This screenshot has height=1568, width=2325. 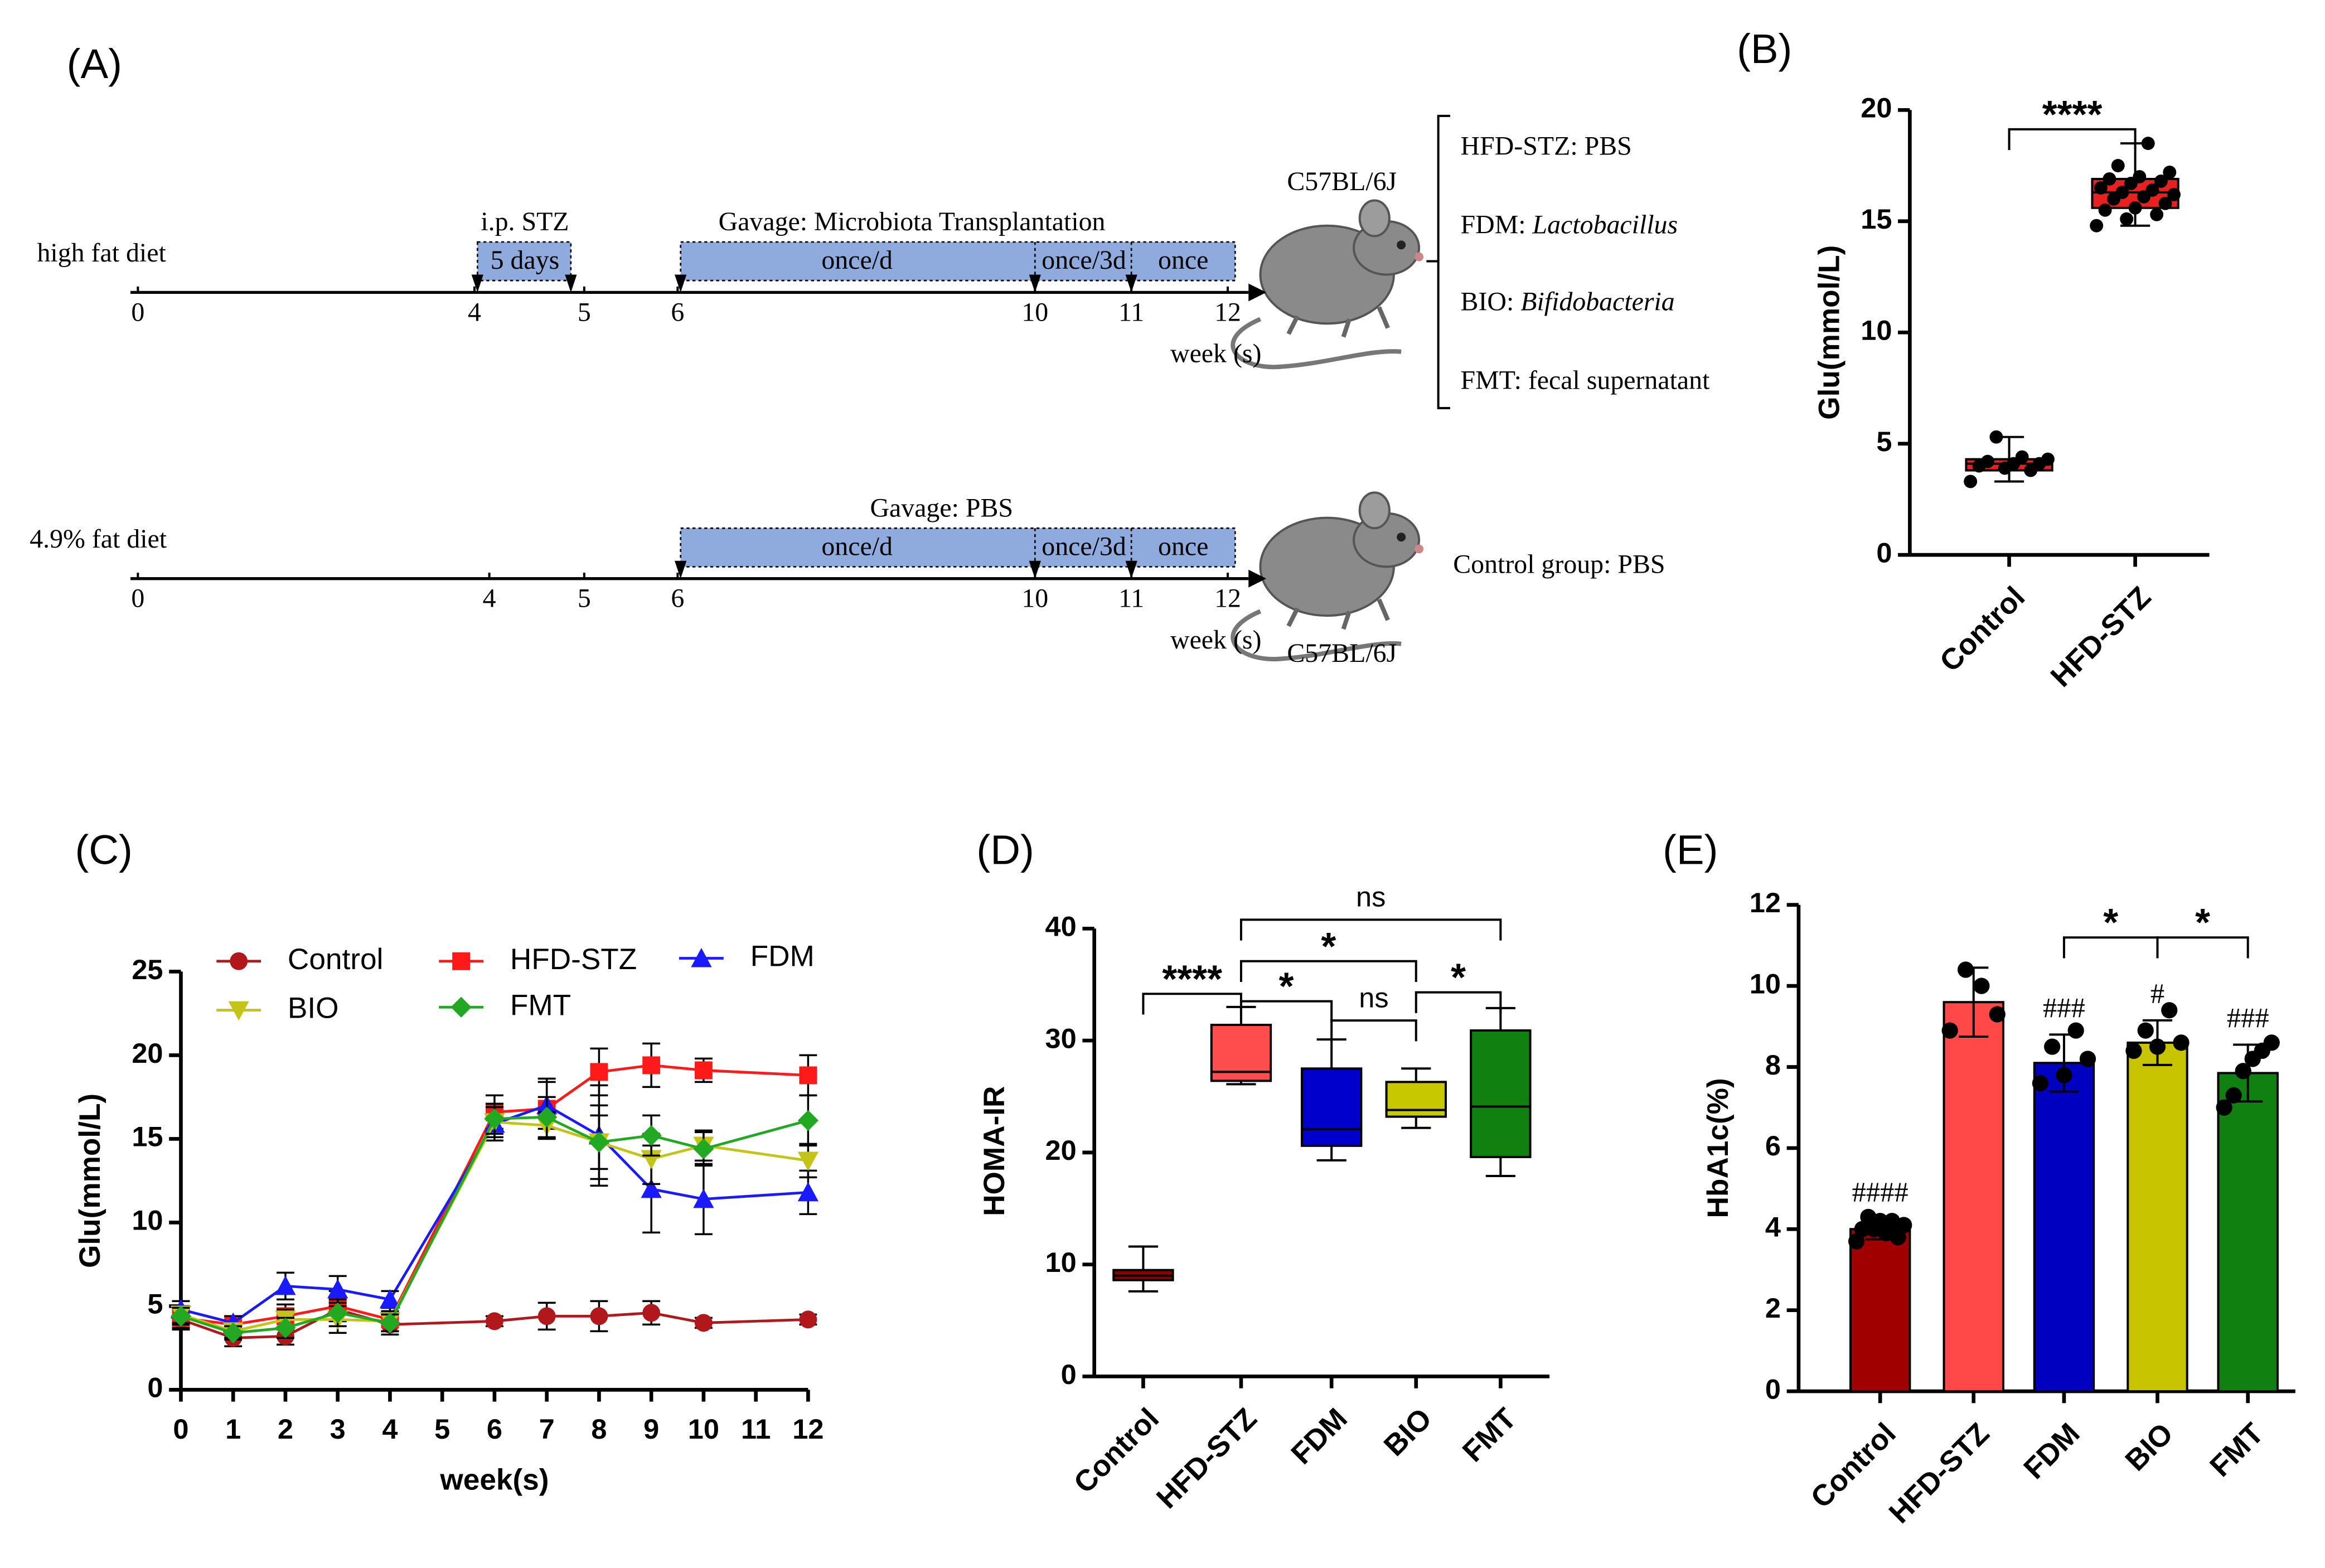 What do you see at coordinates (756, 1429) in the screenshot?
I see `x-tick-label: 11` at bounding box center [756, 1429].